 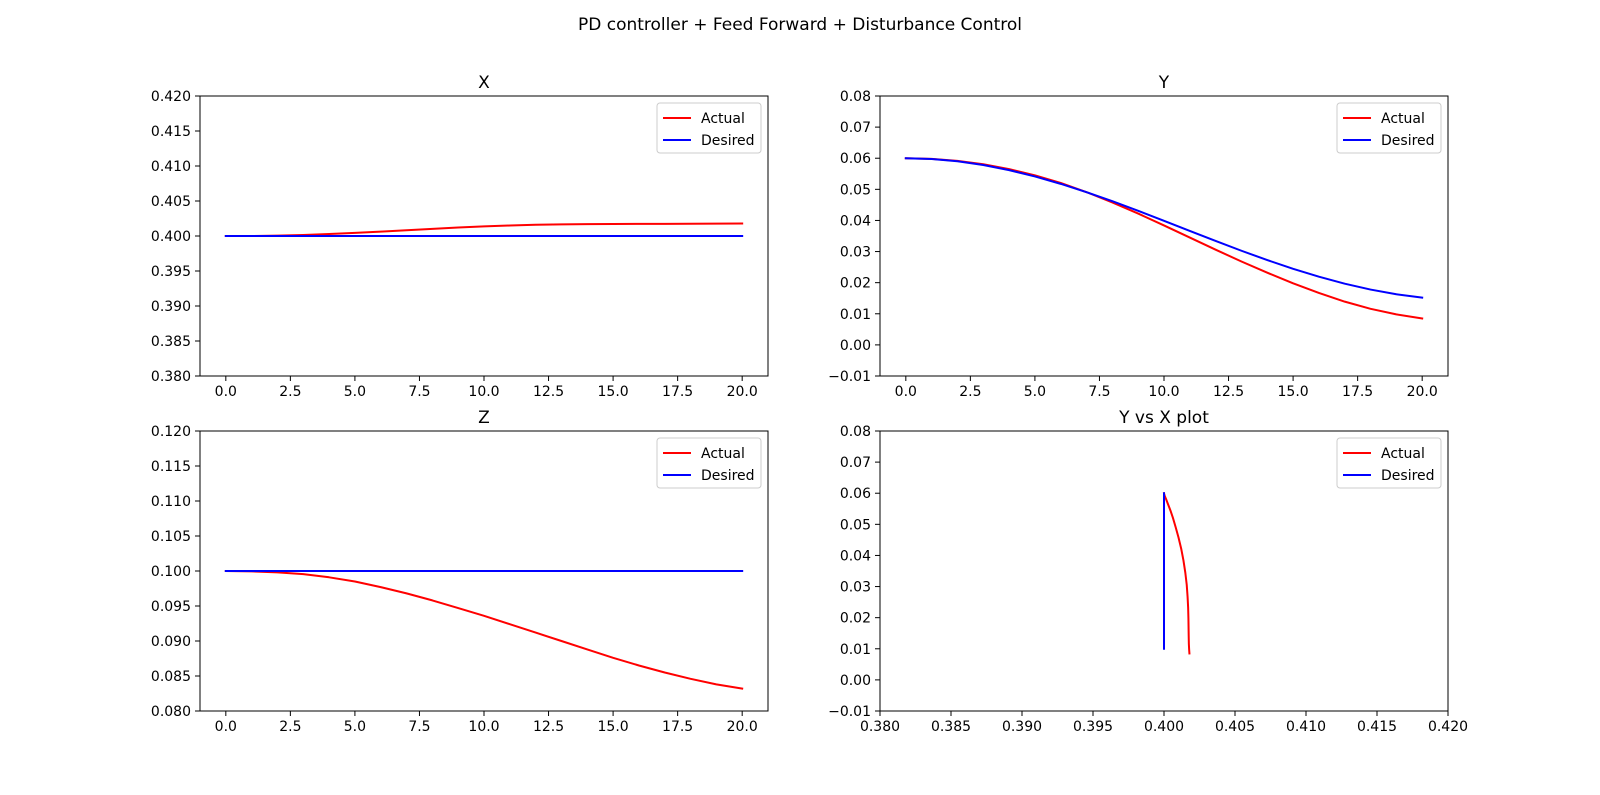 I want to click on subplot-title: Z, so click(x=484, y=418).